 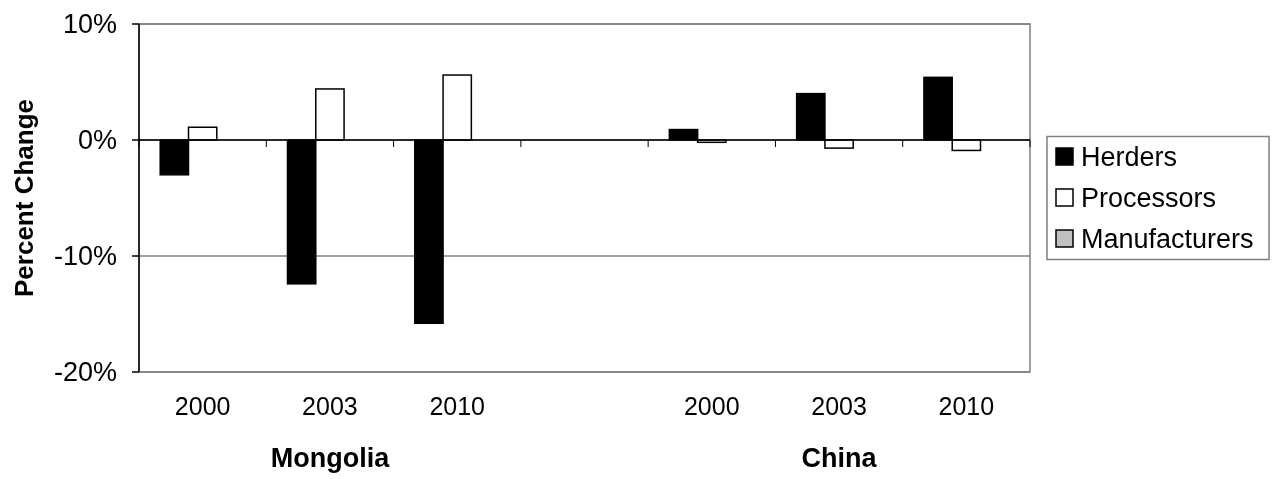 I want to click on text: Mongolia, so click(x=330, y=458).